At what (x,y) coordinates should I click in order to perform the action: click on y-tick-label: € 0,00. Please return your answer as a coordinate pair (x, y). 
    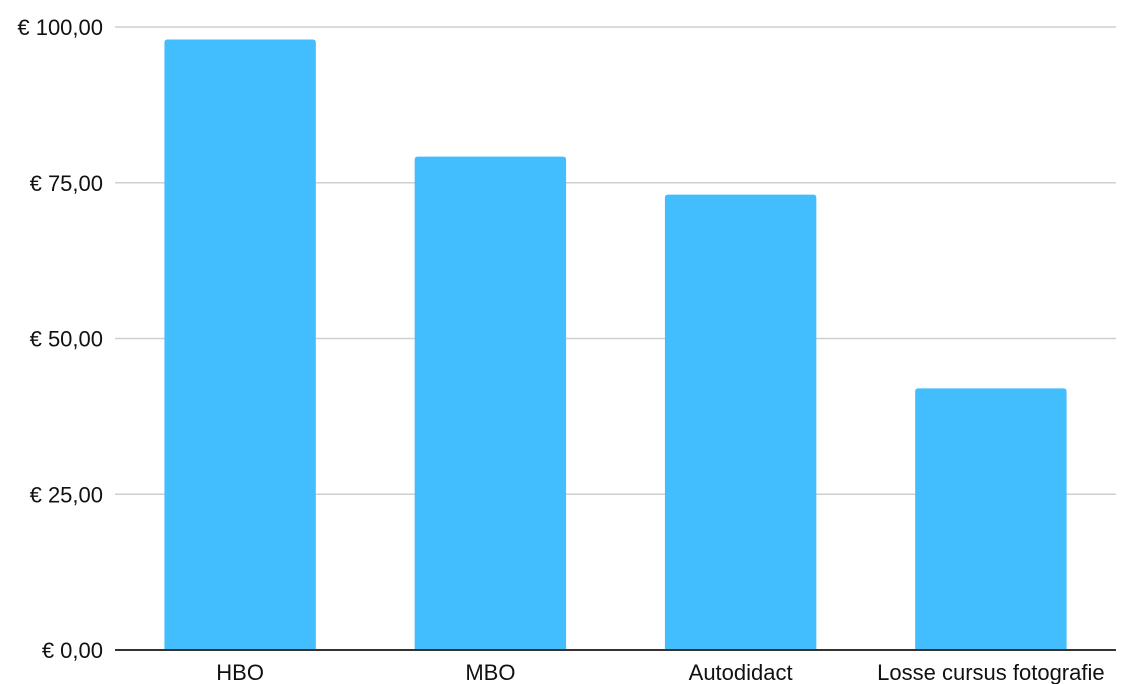
    Looking at the image, I should click on (72, 650).